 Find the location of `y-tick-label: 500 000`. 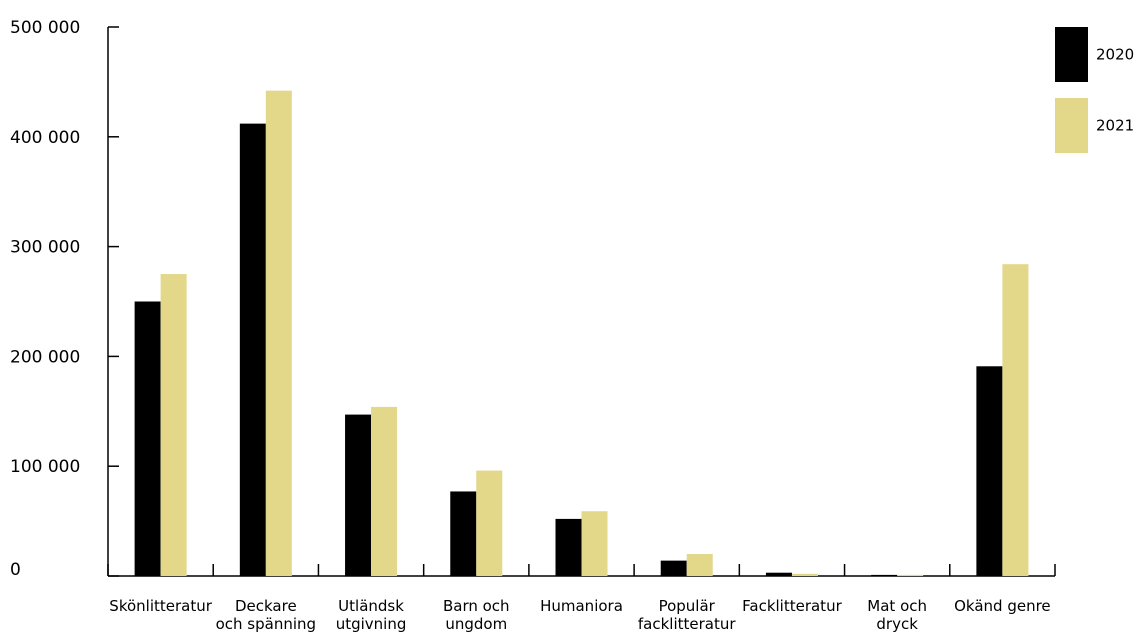

y-tick-label: 500 000 is located at coordinates (45, 28).